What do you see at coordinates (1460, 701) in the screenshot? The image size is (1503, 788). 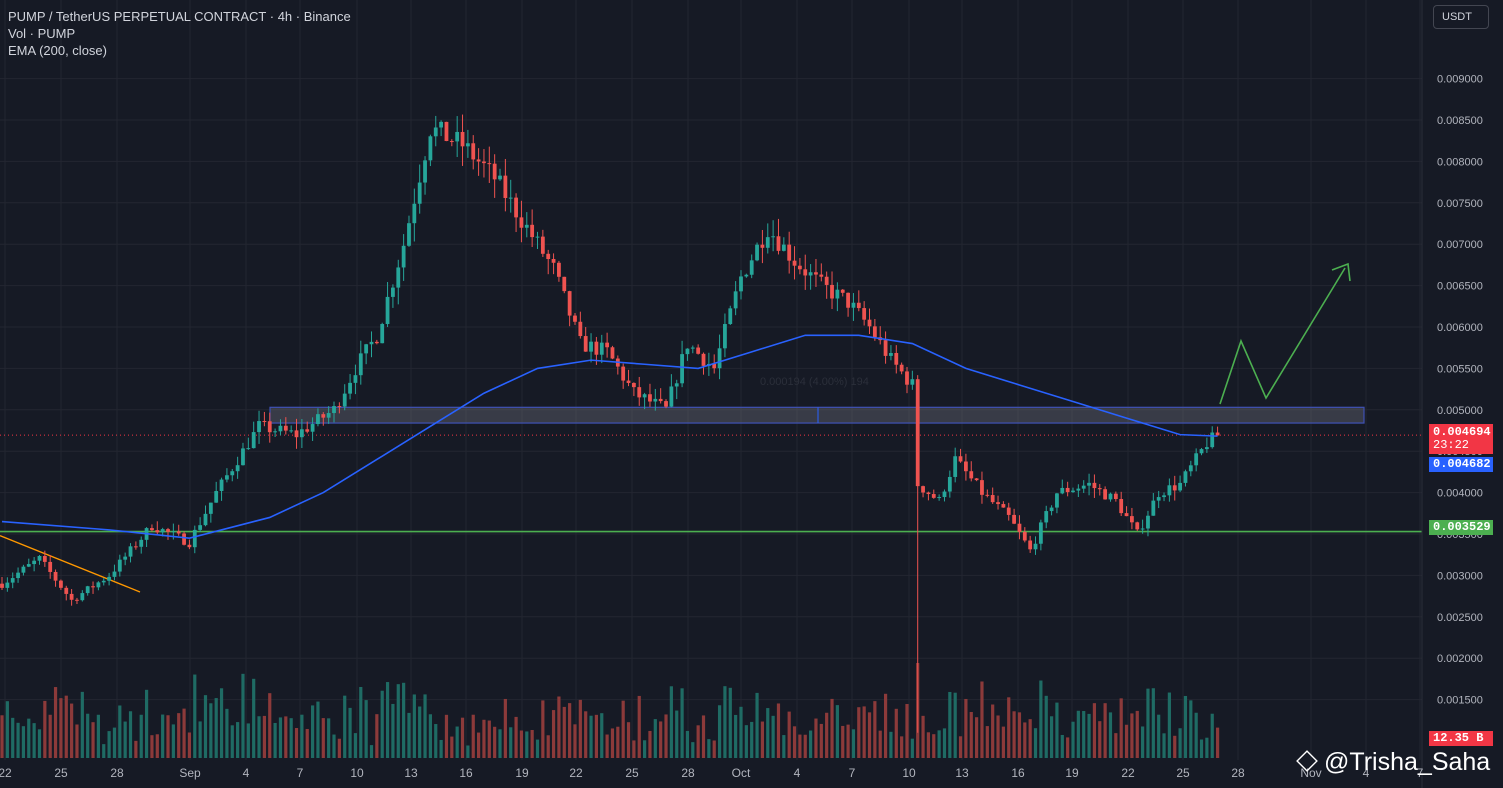 I see `y-tick-label: 0.001500` at bounding box center [1460, 701].